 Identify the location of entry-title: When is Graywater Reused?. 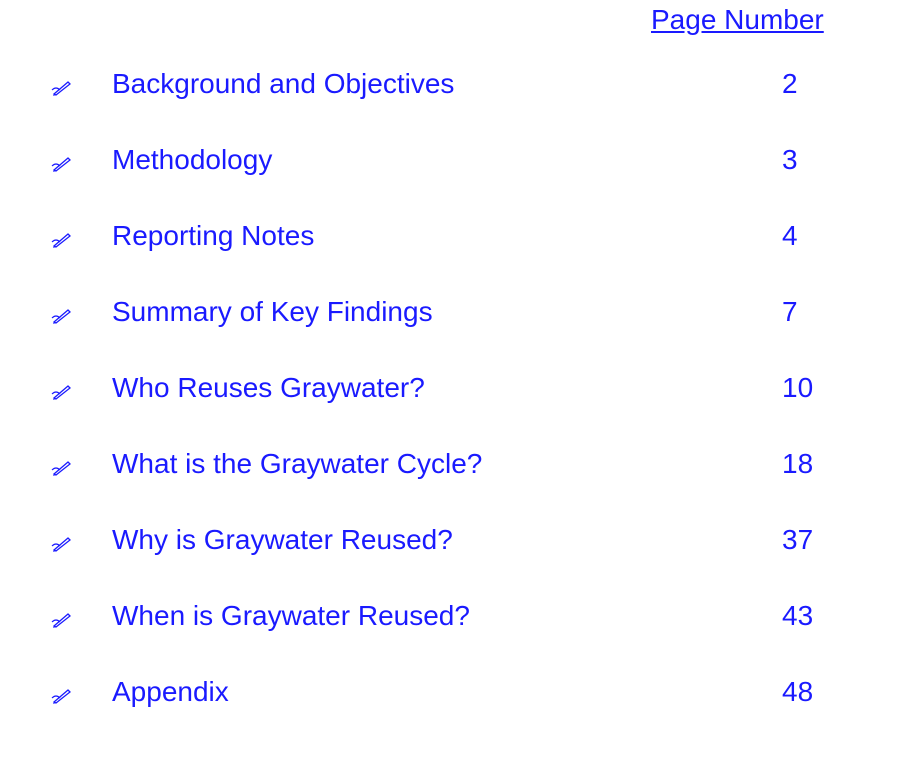
(291, 615).